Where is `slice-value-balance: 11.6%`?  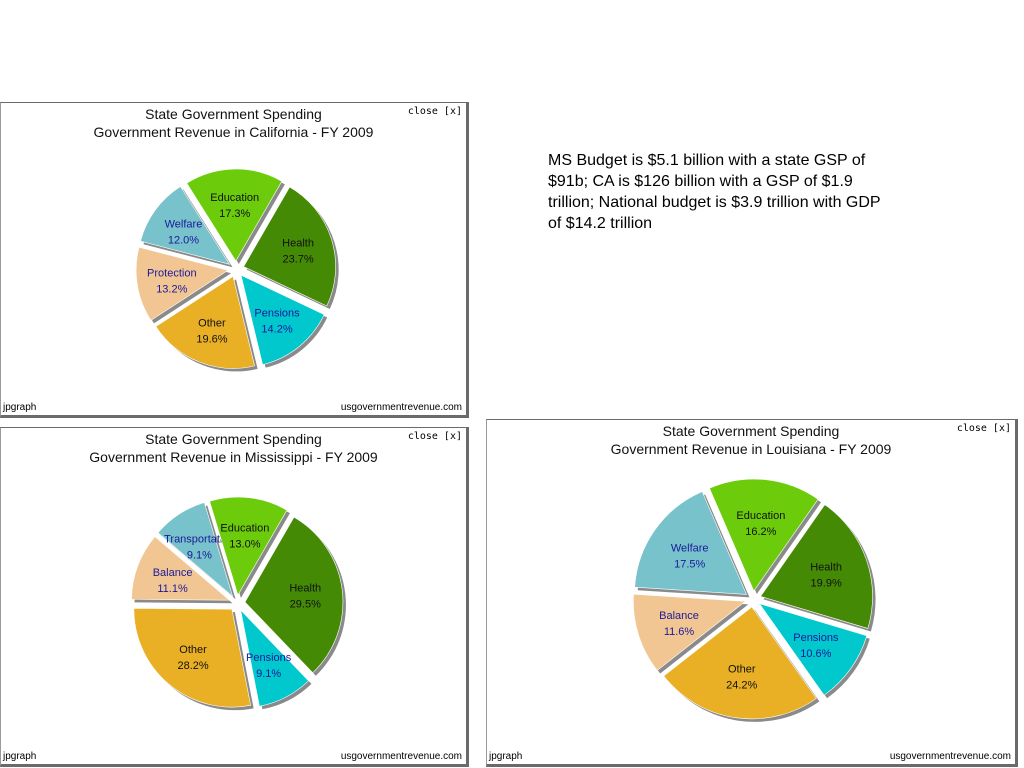 slice-value-balance: 11.6% is located at coordinates (679, 632).